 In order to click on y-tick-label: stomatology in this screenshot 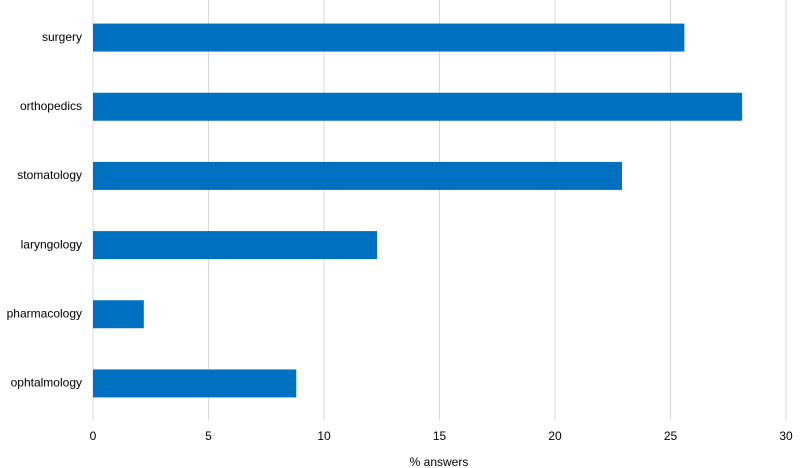, I will do `click(49, 175)`.